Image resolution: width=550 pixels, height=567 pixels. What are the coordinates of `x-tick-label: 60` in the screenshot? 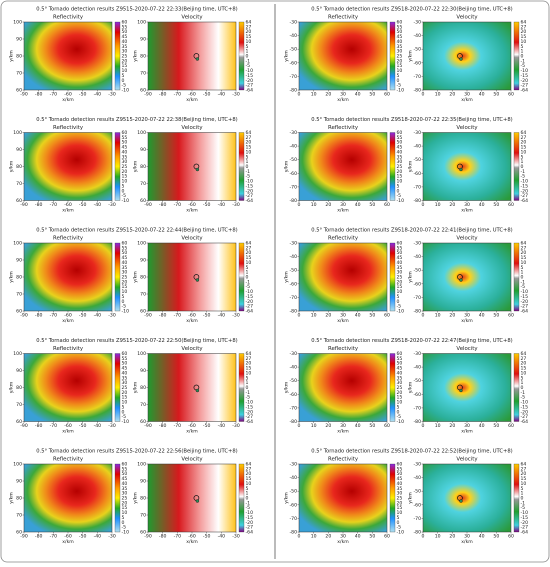 It's located at (387, 95).